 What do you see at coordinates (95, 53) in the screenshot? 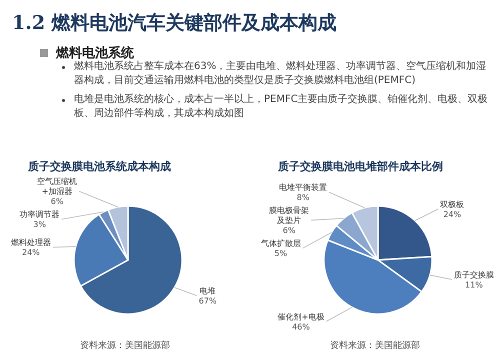
I see `text: 燃料电池系统` at bounding box center [95, 53].